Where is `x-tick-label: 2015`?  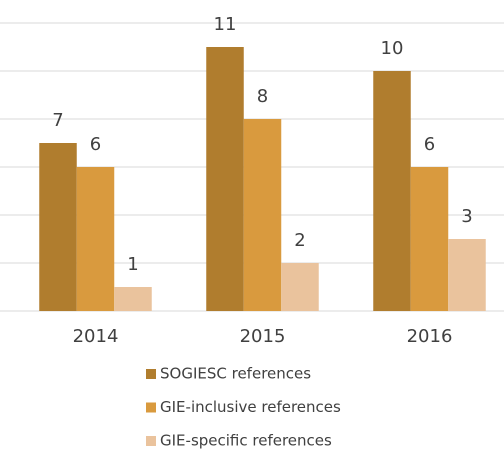 x-tick-label: 2015 is located at coordinates (263, 336).